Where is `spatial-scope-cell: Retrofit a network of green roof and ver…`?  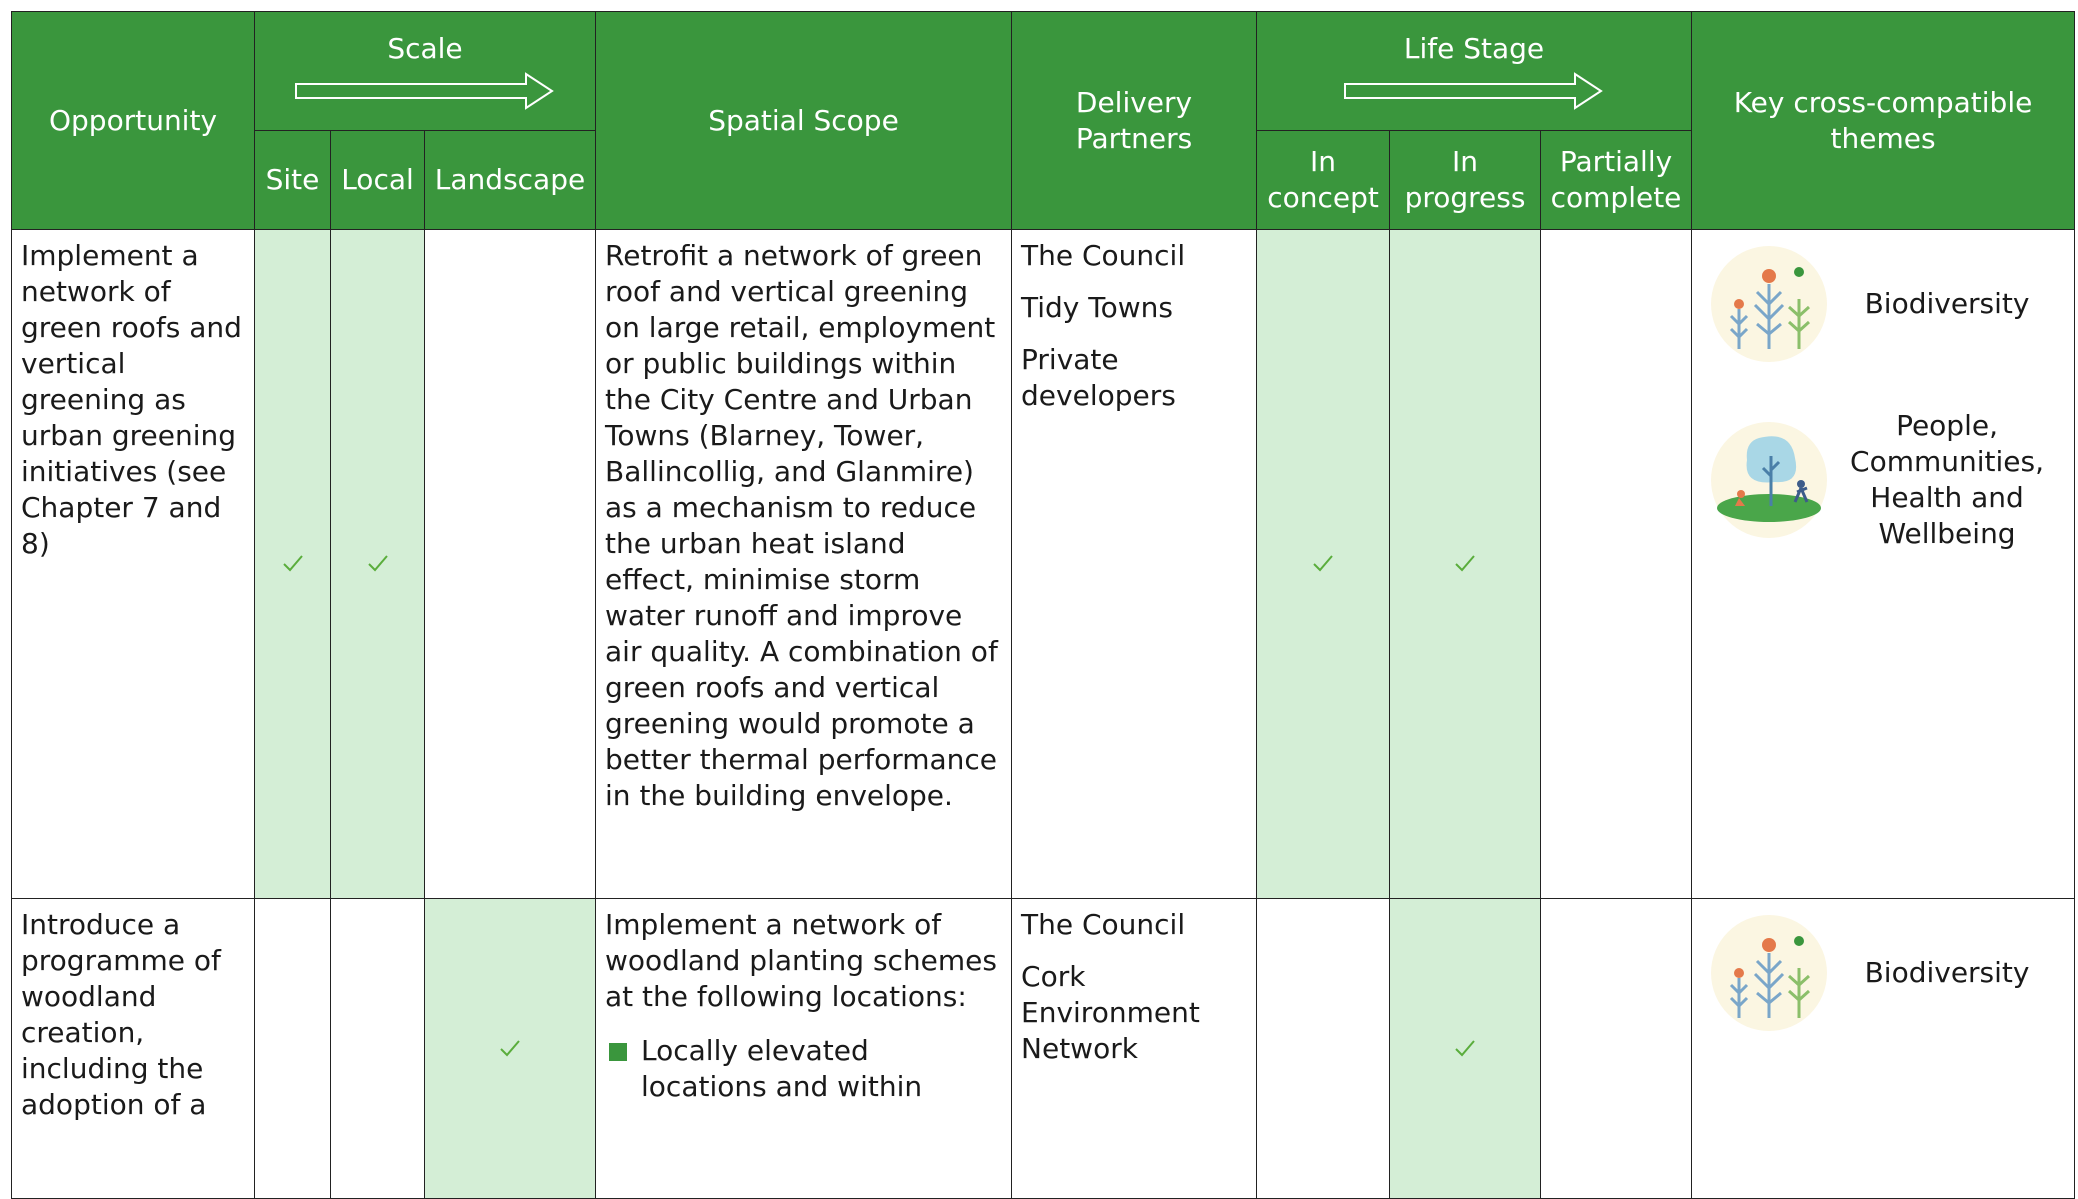 spatial-scope-cell: Retrofit a network of green roof and ver… is located at coordinates (804, 564).